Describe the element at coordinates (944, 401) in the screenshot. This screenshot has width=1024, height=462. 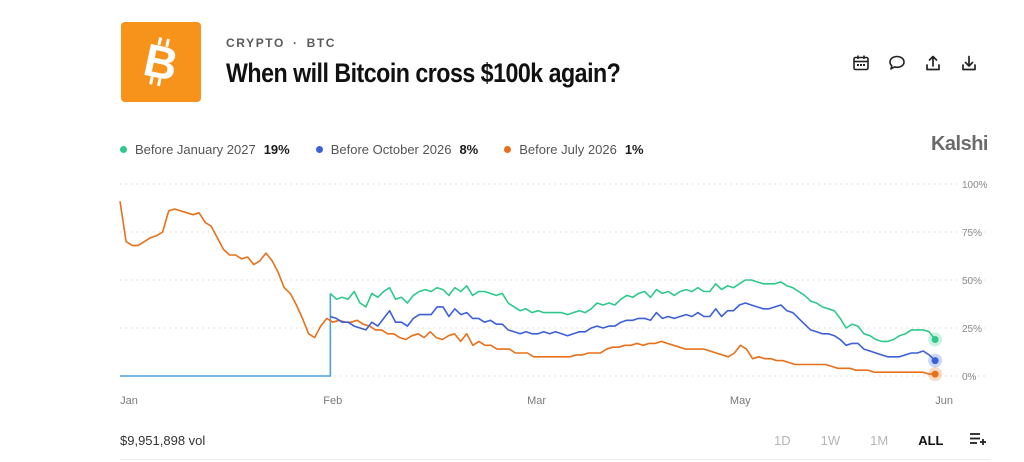
I see `x-tick-label: Jun` at that location.